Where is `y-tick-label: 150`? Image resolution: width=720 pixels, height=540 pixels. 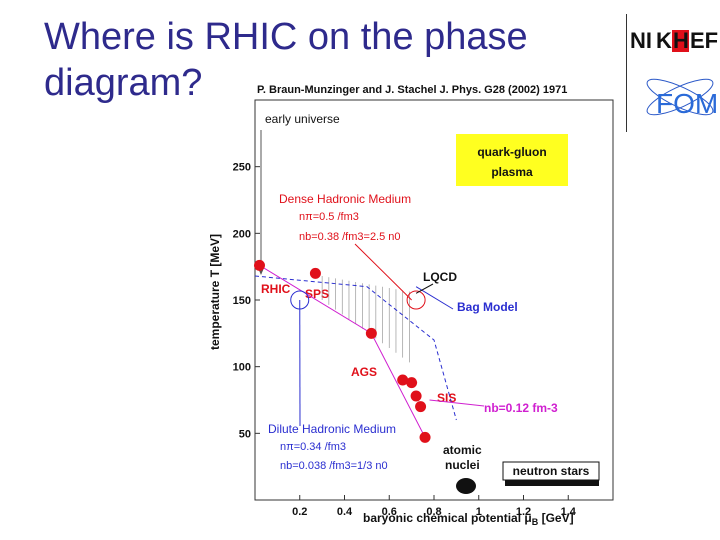
y-tick-label: 150 is located at coordinates (242, 301).